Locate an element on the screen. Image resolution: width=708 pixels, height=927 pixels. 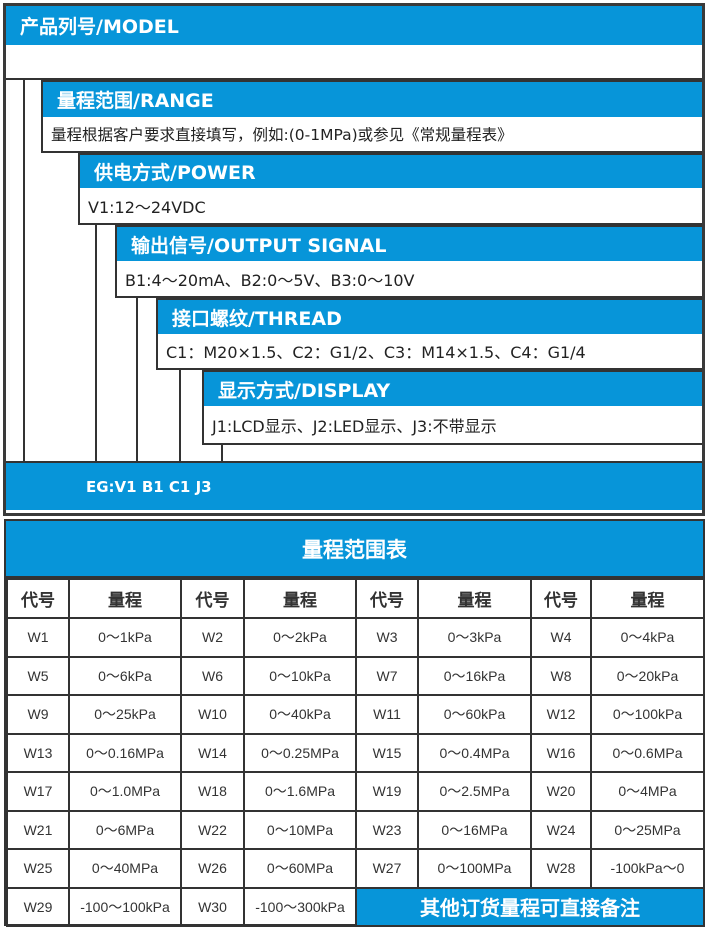
code-cell: W30 is located at coordinates (212, 906).